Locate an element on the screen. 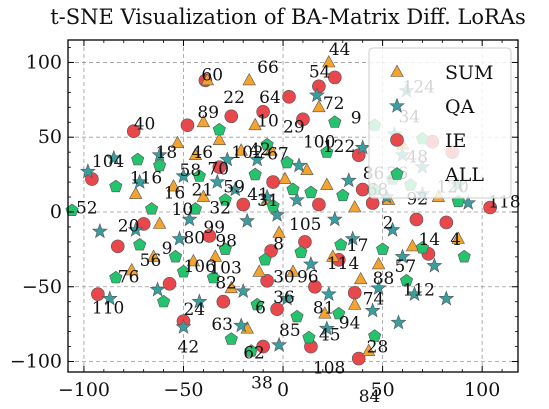 The width and height of the screenshot is (549, 409). point-label: 108 is located at coordinates (329, 368).